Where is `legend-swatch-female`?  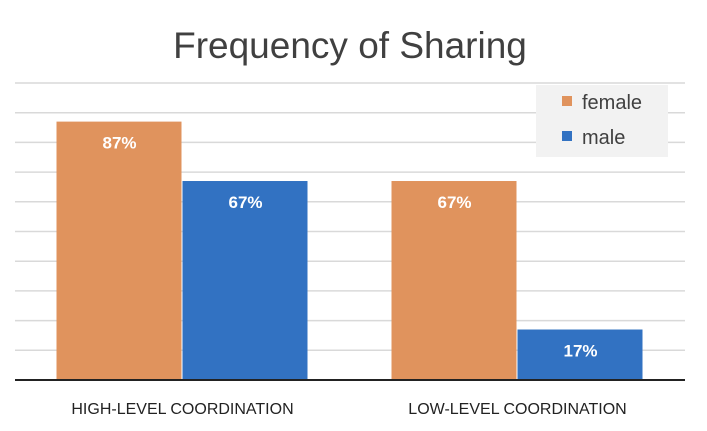
legend-swatch-female is located at coordinates (567, 101).